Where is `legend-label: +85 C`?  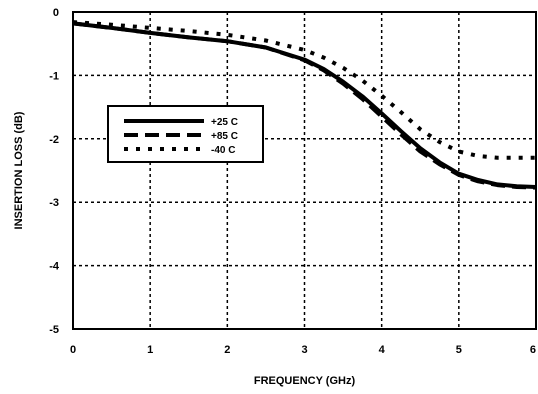
legend-label: +85 C is located at coordinates (224, 136).